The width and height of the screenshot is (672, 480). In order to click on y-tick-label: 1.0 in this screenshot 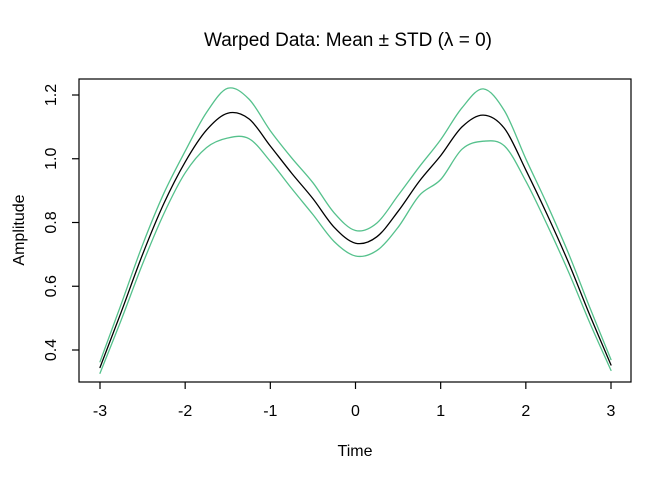, I will do `click(51, 159)`.